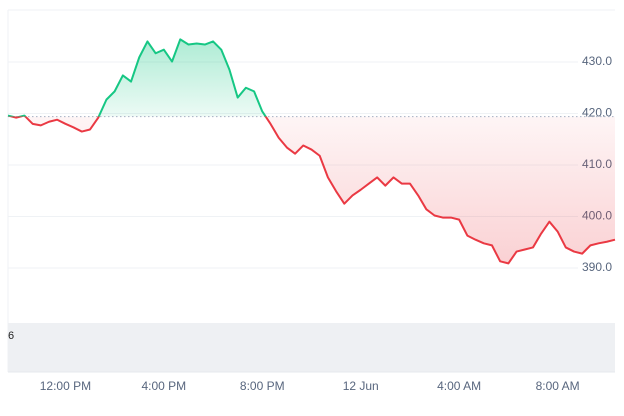 The width and height of the screenshot is (624, 416). I want to click on y-tick-label: 390.0, so click(597, 267).